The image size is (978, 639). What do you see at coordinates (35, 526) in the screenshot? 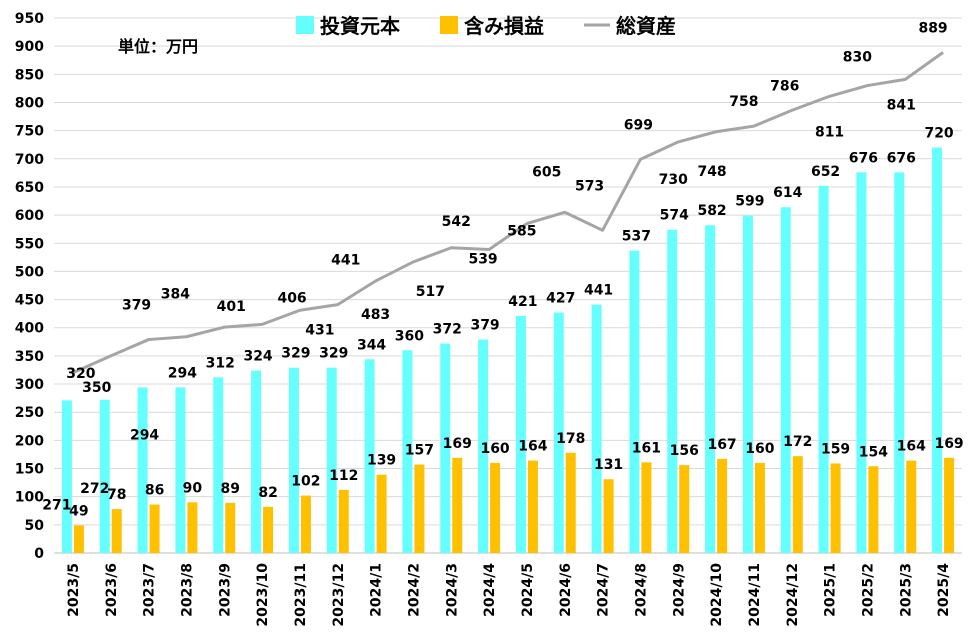
I see `y-tick-label: 50` at bounding box center [35, 526].